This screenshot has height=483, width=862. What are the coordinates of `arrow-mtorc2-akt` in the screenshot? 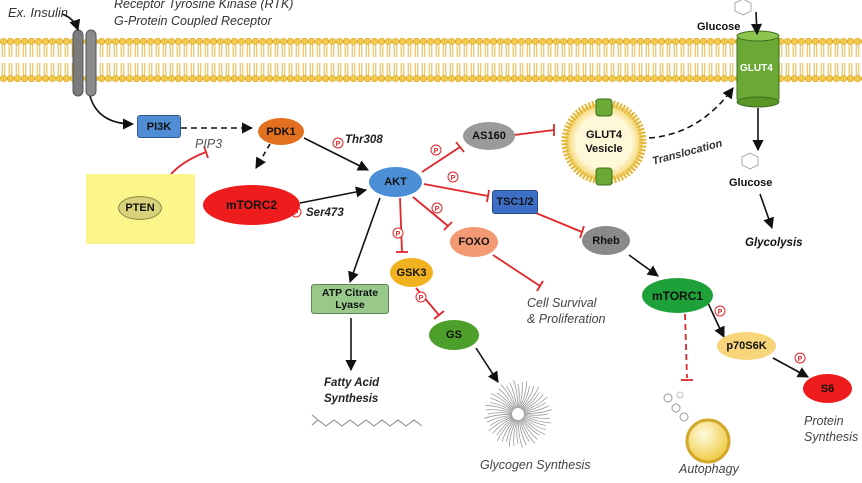 It's located at (333, 195).